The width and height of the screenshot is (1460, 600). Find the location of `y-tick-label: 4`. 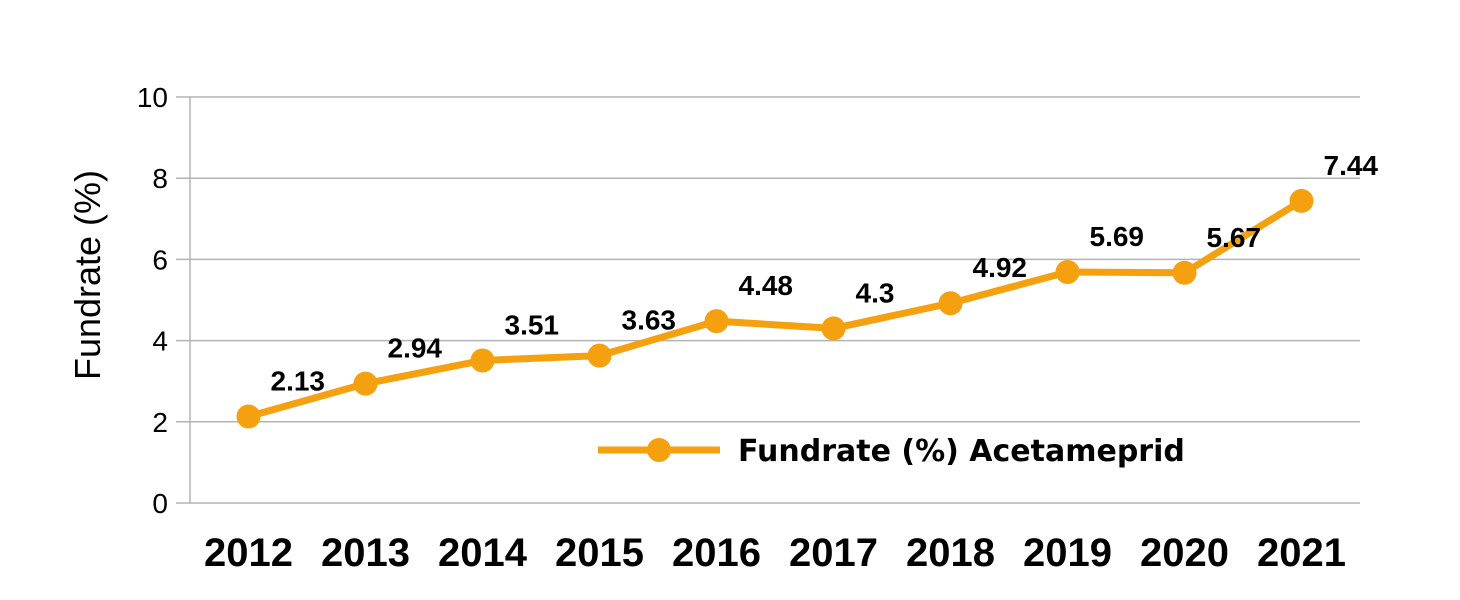

y-tick-label: 4 is located at coordinates (160, 341).